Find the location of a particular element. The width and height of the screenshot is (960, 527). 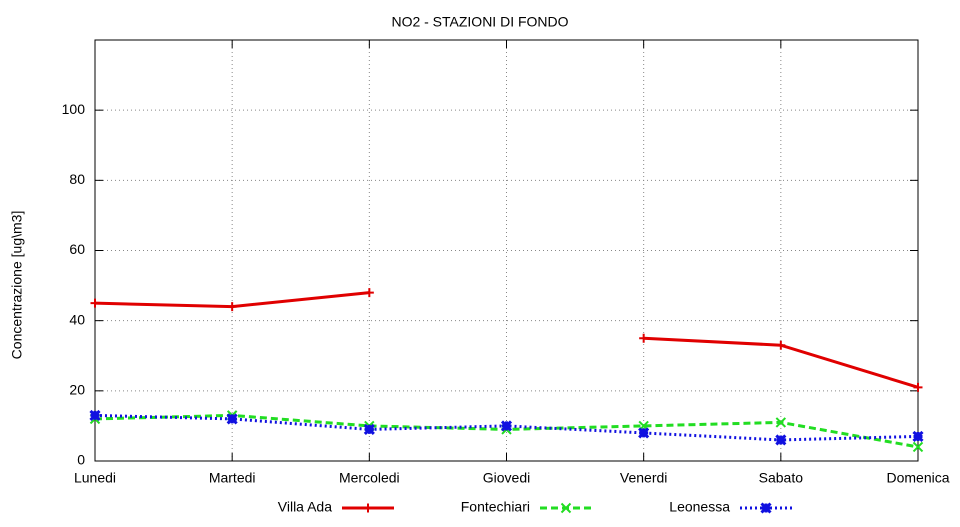

x-tick-label: Martedi is located at coordinates (232, 478).